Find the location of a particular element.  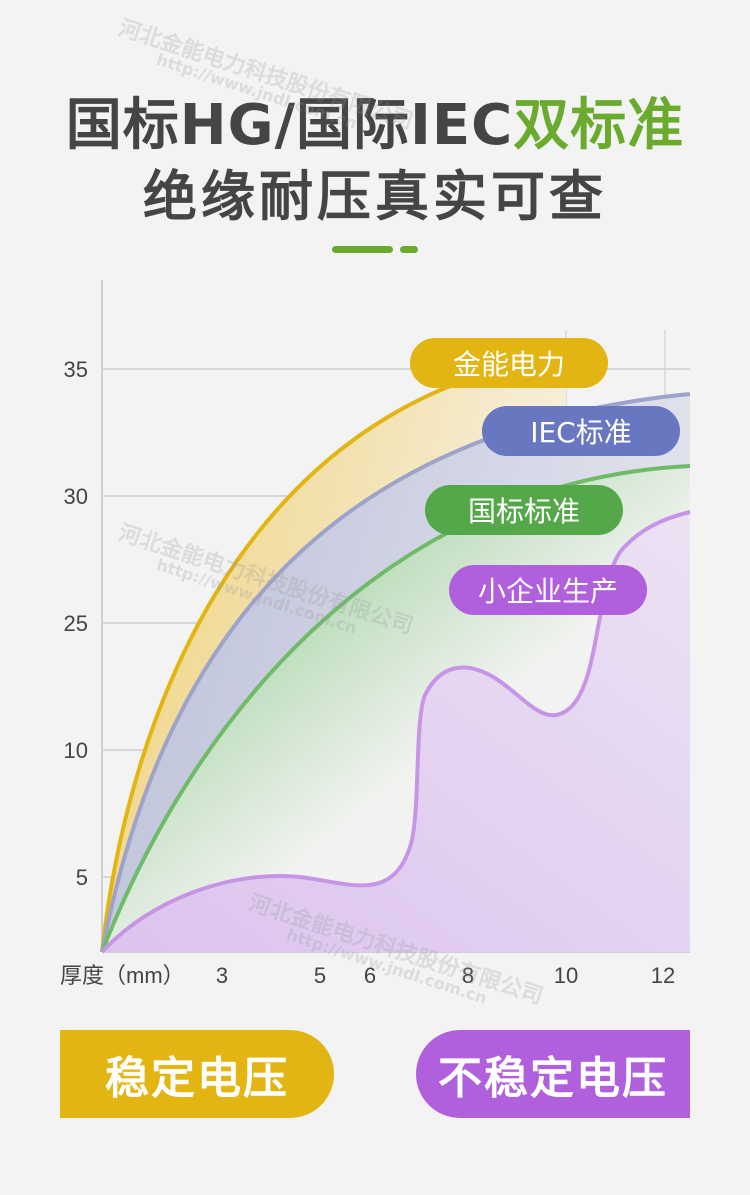

legend-jinneng: 金能电力 is located at coordinates (509, 363).